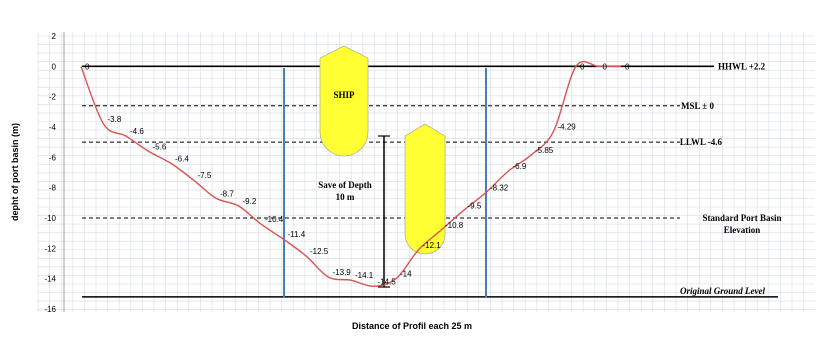 The height and width of the screenshot is (341, 820). What do you see at coordinates (454, 225) in the screenshot?
I see `data-label: -10.8` at bounding box center [454, 225].